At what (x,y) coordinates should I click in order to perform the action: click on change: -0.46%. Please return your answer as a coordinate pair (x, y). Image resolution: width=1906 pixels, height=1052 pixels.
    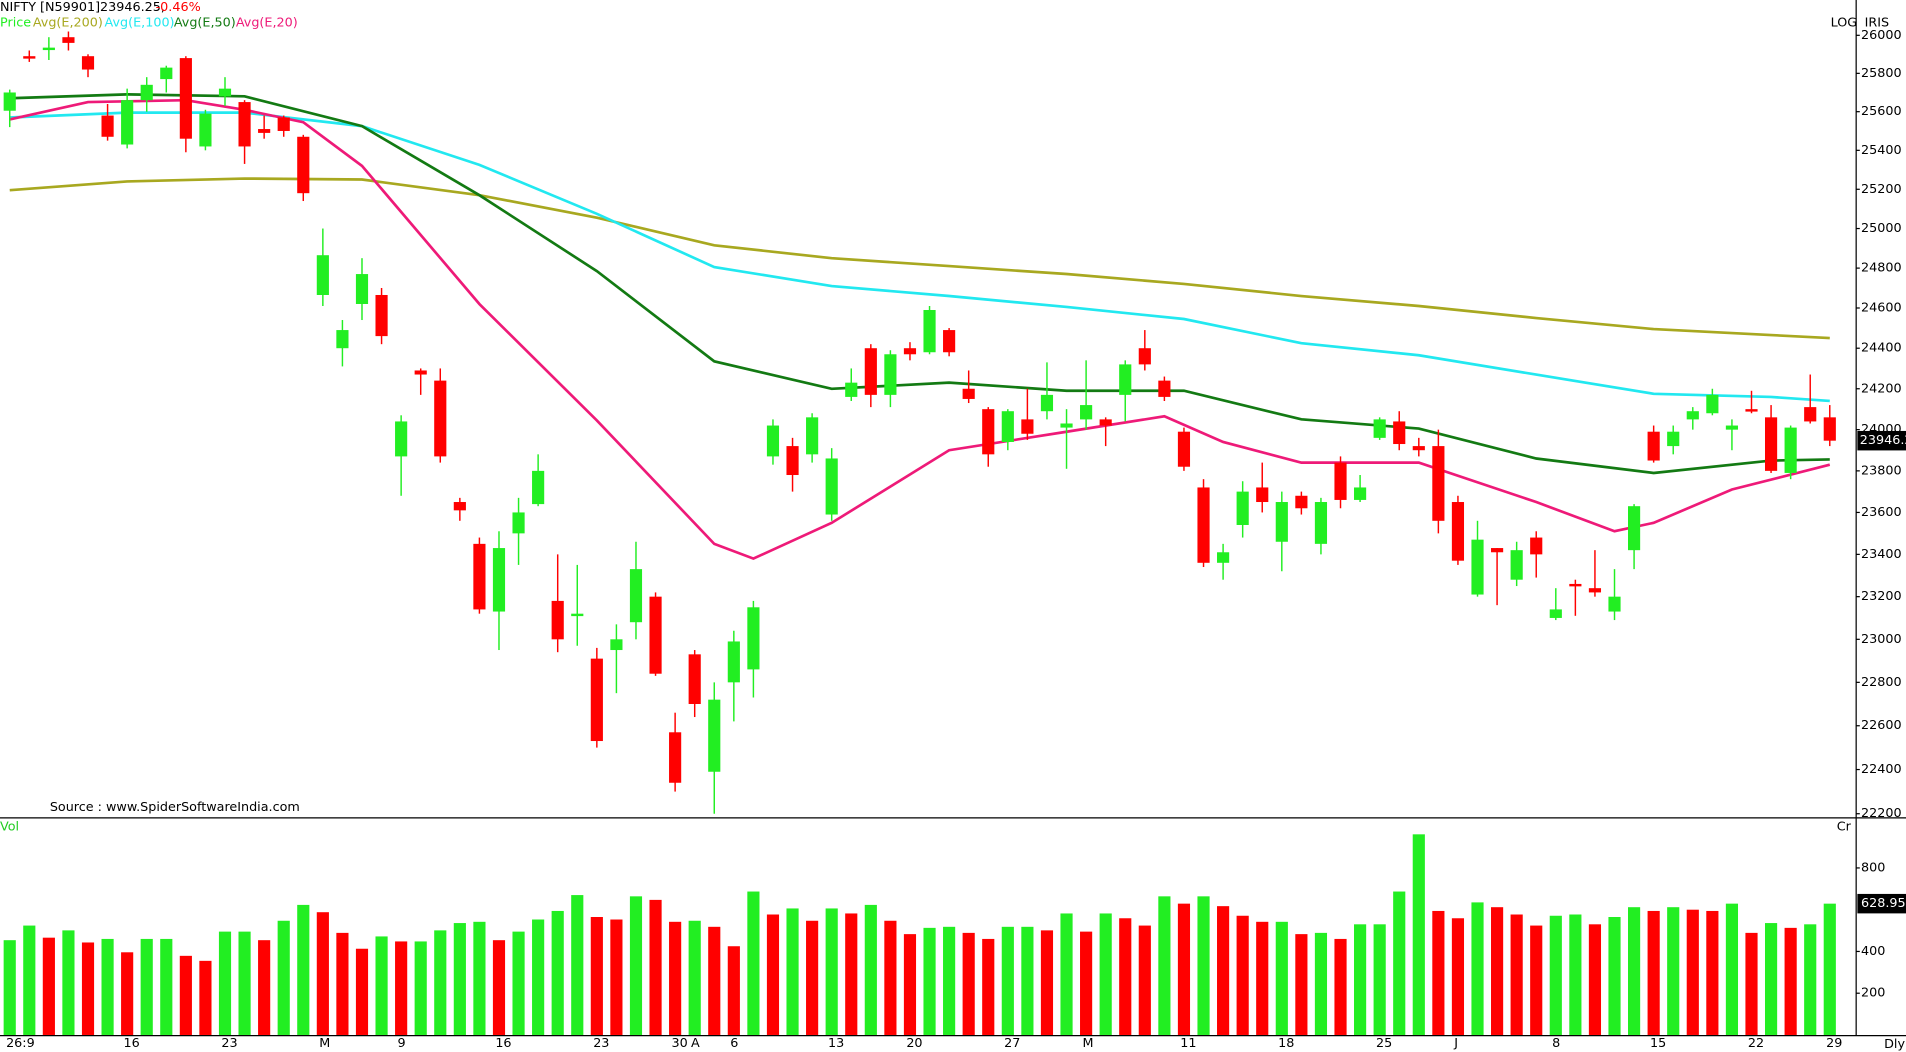
    Looking at the image, I should click on (178, 7).